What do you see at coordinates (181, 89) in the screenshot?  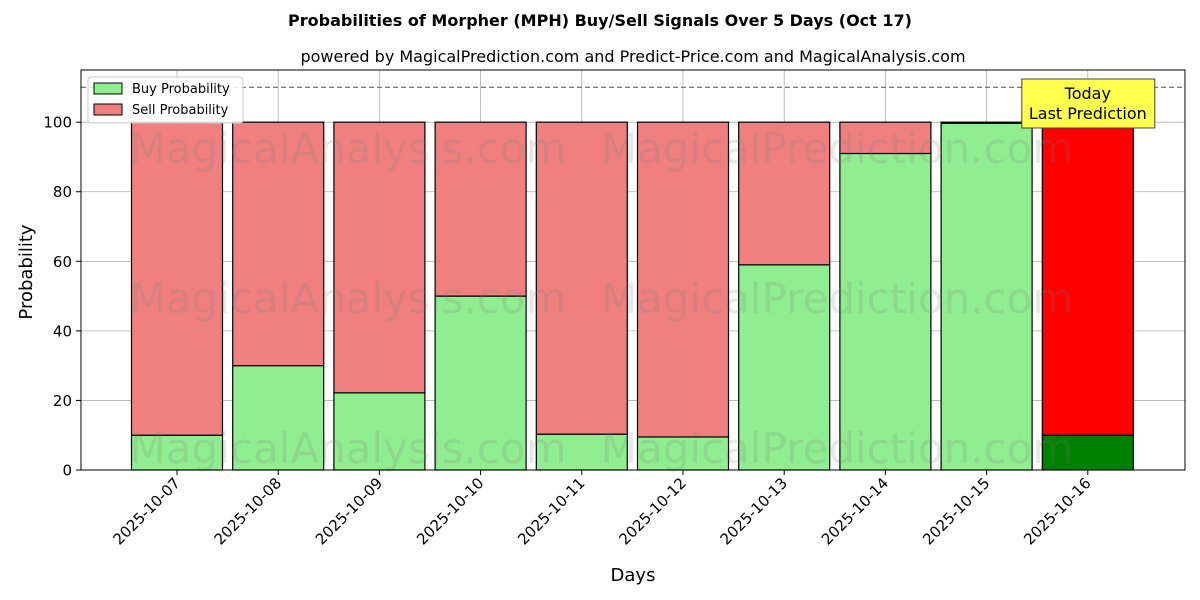 I see `legend-label: Buy Probability` at bounding box center [181, 89].